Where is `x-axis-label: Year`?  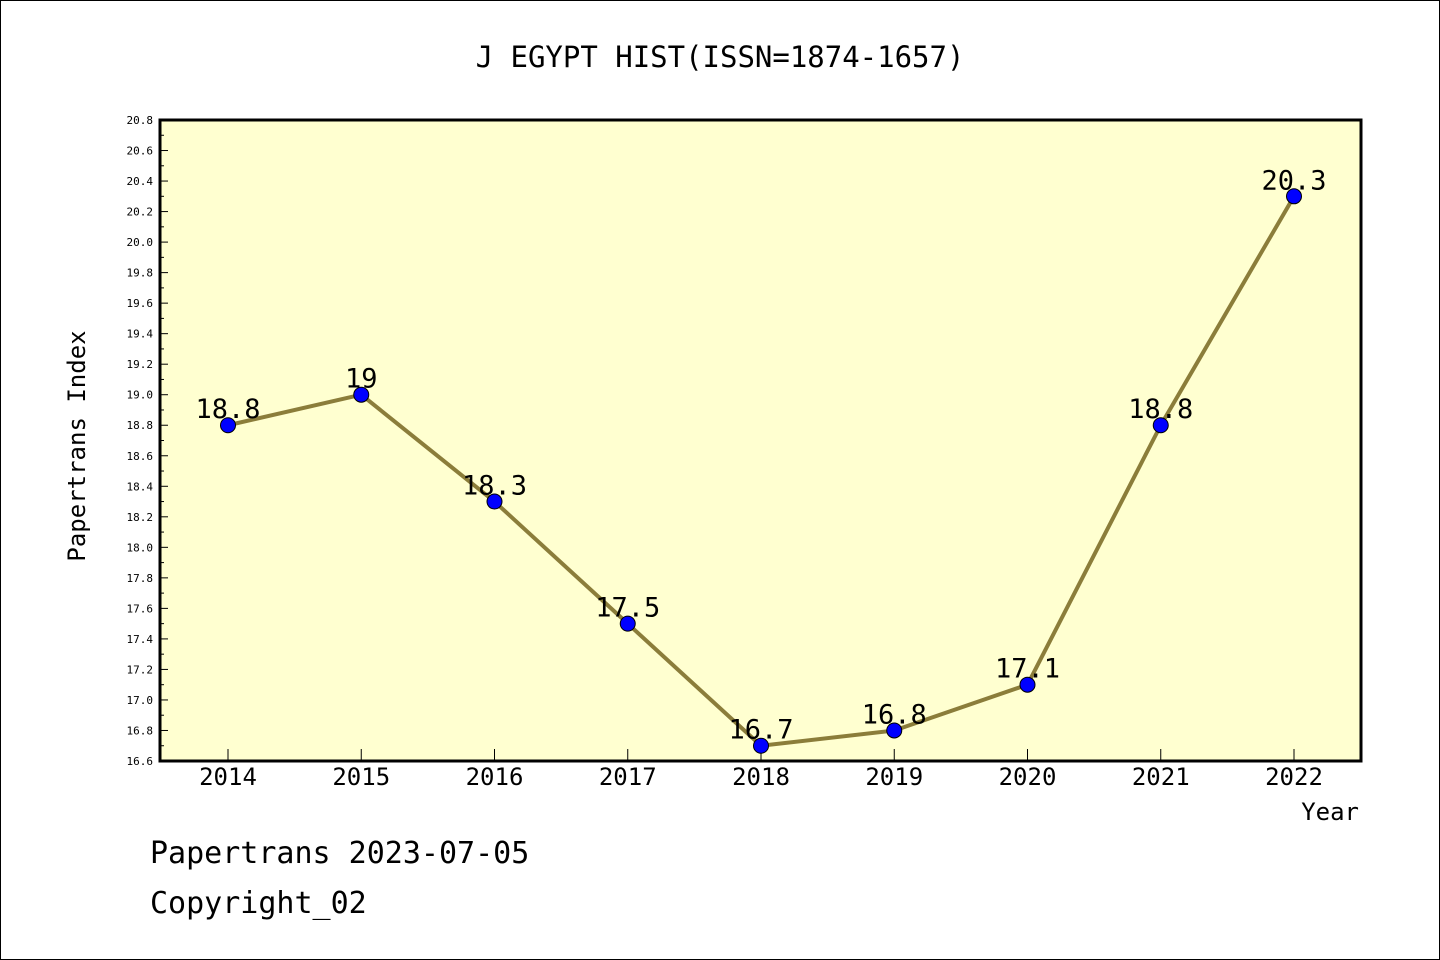
x-axis-label: Year is located at coordinates (1330, 812).